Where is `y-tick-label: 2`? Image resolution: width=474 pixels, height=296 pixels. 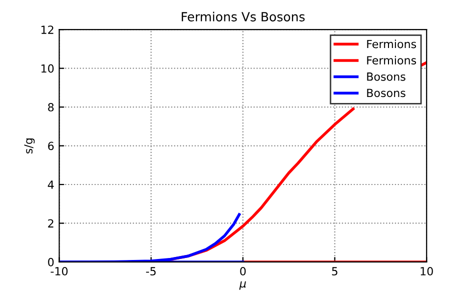
y-tick-label: 2 is located at coordinates (51, 223).